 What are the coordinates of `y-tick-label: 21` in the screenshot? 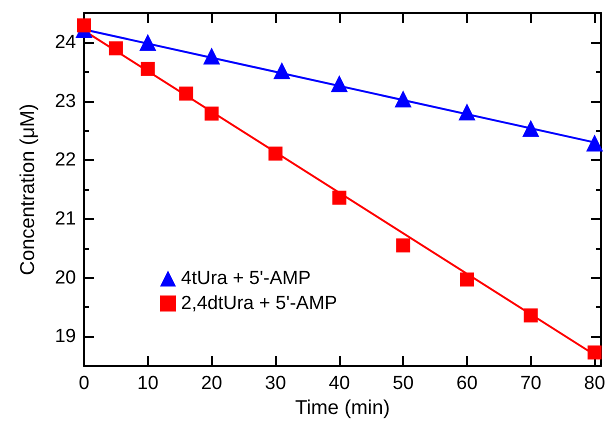 It's located at (65, 219).